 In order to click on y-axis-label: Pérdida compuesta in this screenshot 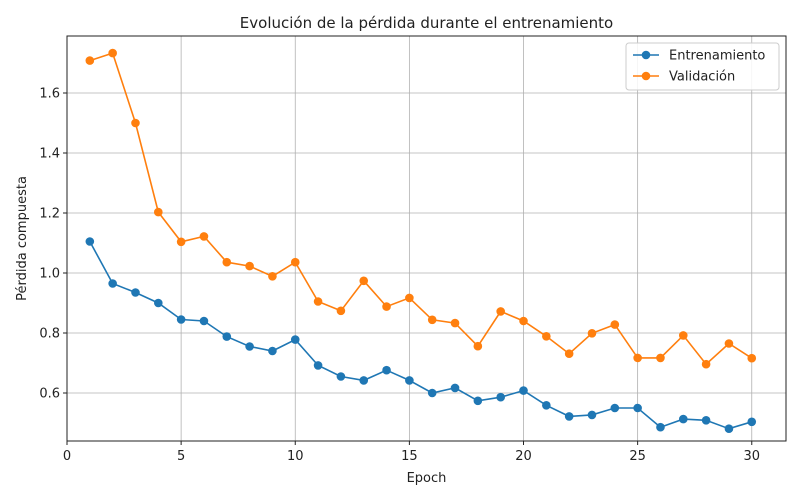, I will do `click(22, 238)`.